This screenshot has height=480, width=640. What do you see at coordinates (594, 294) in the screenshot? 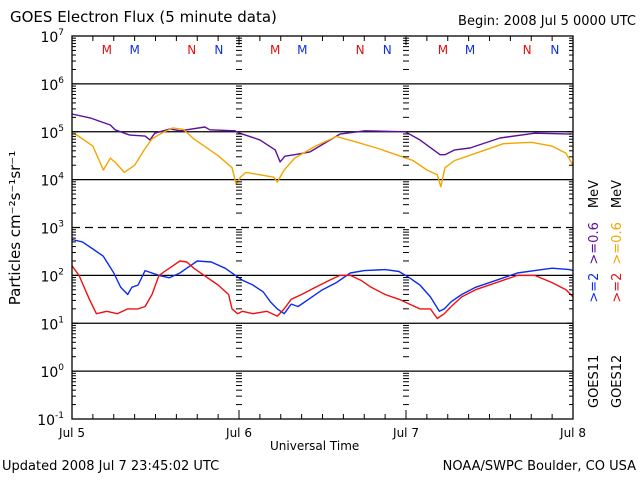
I see `legend-column: GOES11>=2>=0.6MeV` at bounding box center [594, 294].